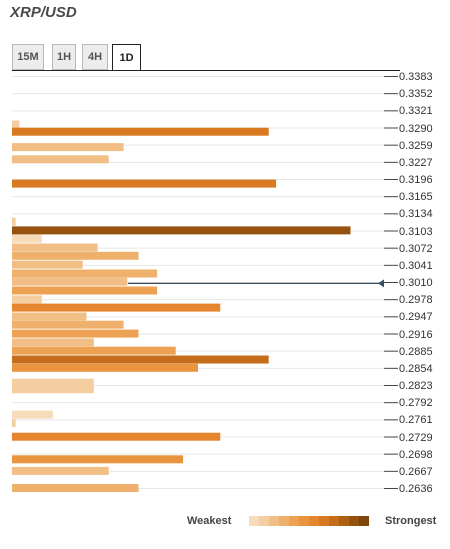 The image size is (450, 549). I want to click on tab-1d: 1D, so click(126, 57).